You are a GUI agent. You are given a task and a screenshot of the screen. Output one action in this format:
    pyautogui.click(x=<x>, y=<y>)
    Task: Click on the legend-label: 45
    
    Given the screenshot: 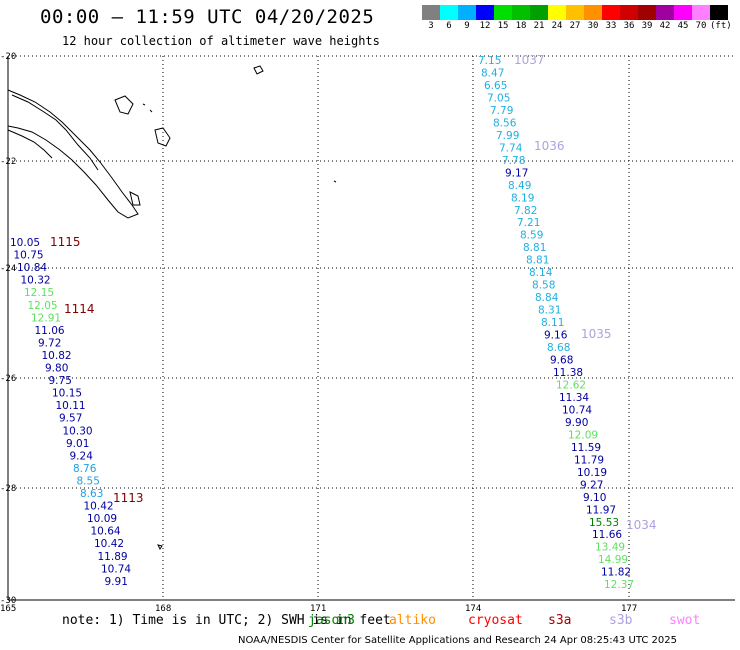 What is the action you would take?
    pyautogui.click(x=683, y=26)
    